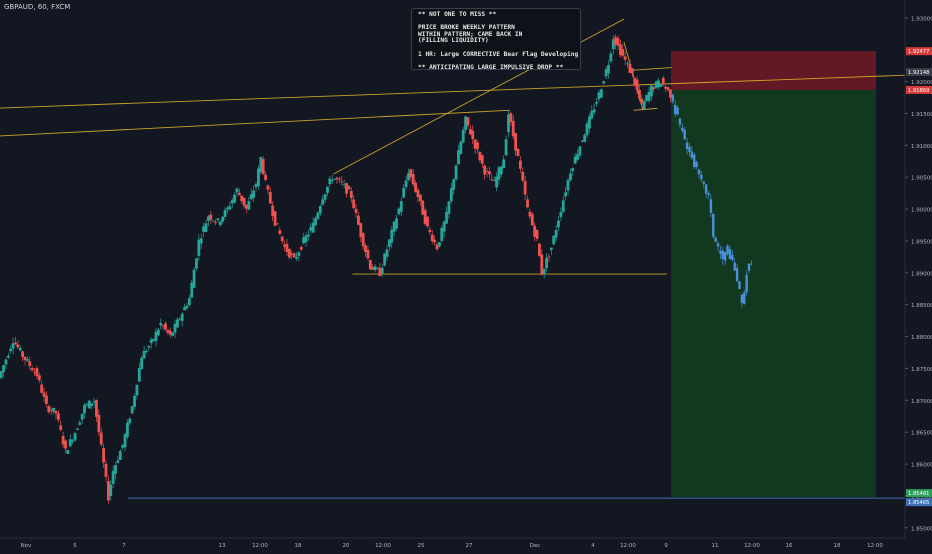 This screenshot has width=932, height=554. Describe the element at coordinates (921, 434) in the screenshot. I see `price-tick-label: 1.86500` at that location.